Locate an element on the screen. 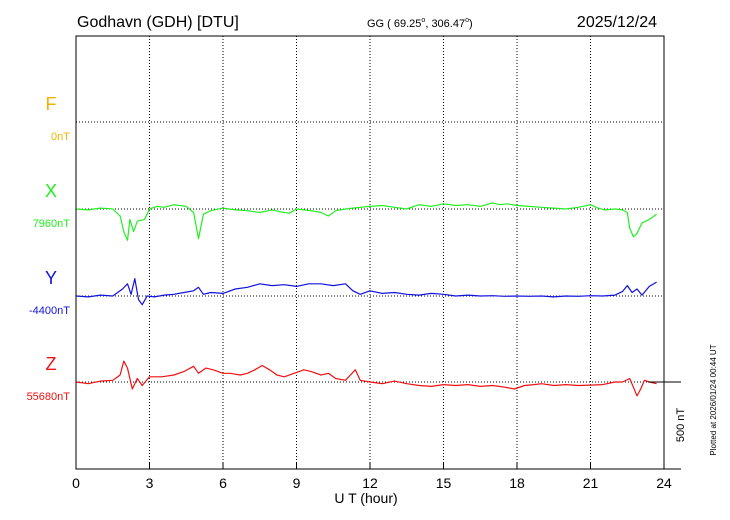 The width and height of the screenshot is (730, 520). x-tick-label: 9 is located at coordinates (297, 483).